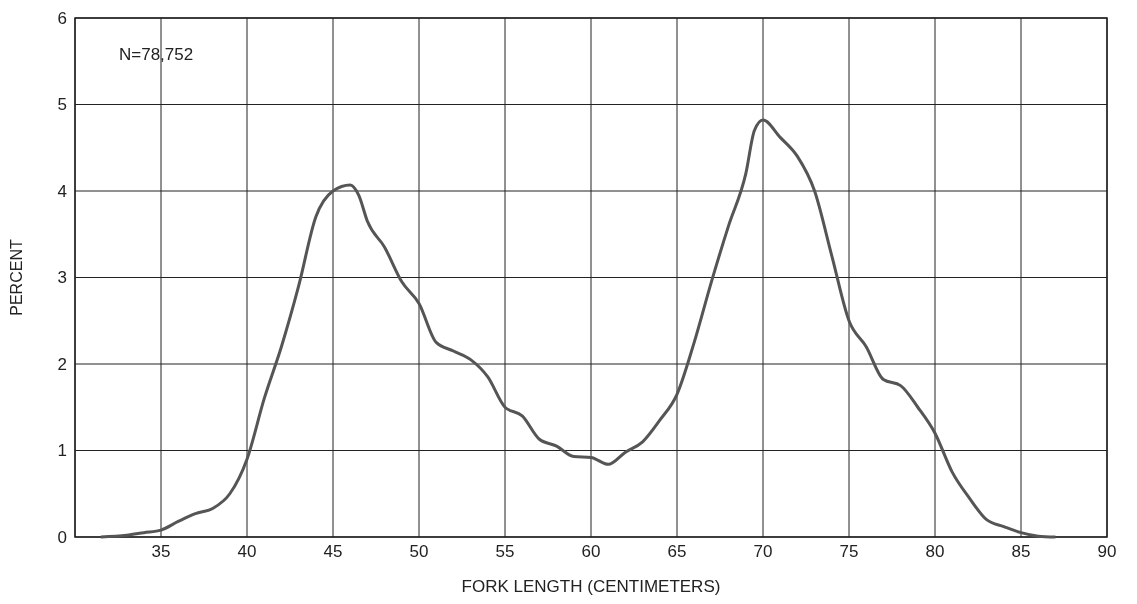 This screenshot has width=1137, height=604. Describe the element at coordinates (62, 451) in the screenshot. I see `y-tick-label: 1` at that location.